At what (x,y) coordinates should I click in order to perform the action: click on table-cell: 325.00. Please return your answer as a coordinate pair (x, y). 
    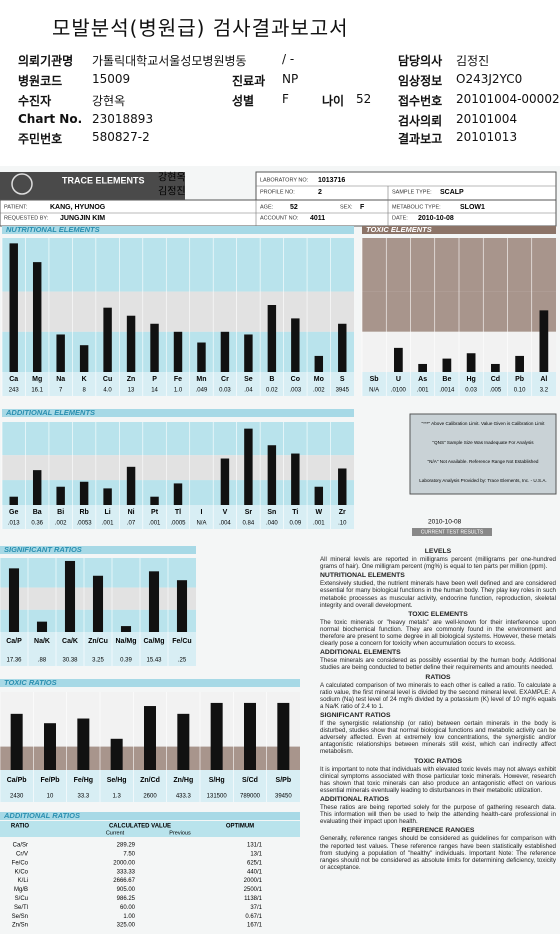
    Looking at the image, I should click on (126, 926).